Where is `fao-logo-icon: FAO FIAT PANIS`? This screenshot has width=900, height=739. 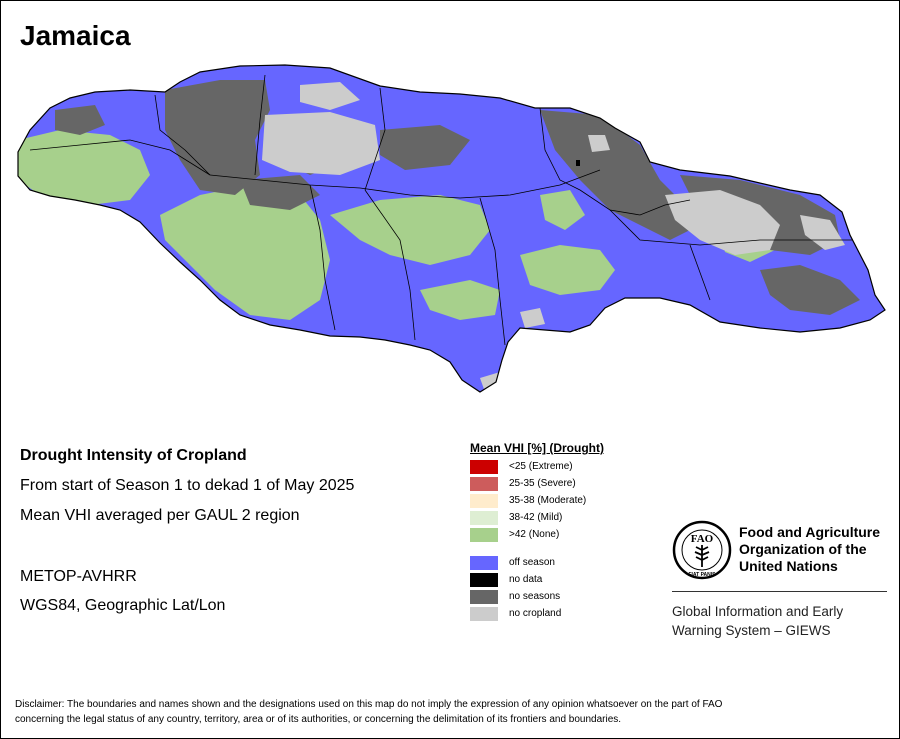 fao-logo-icon: FAO FIAT PANIS is located at coordinates (702, 550).